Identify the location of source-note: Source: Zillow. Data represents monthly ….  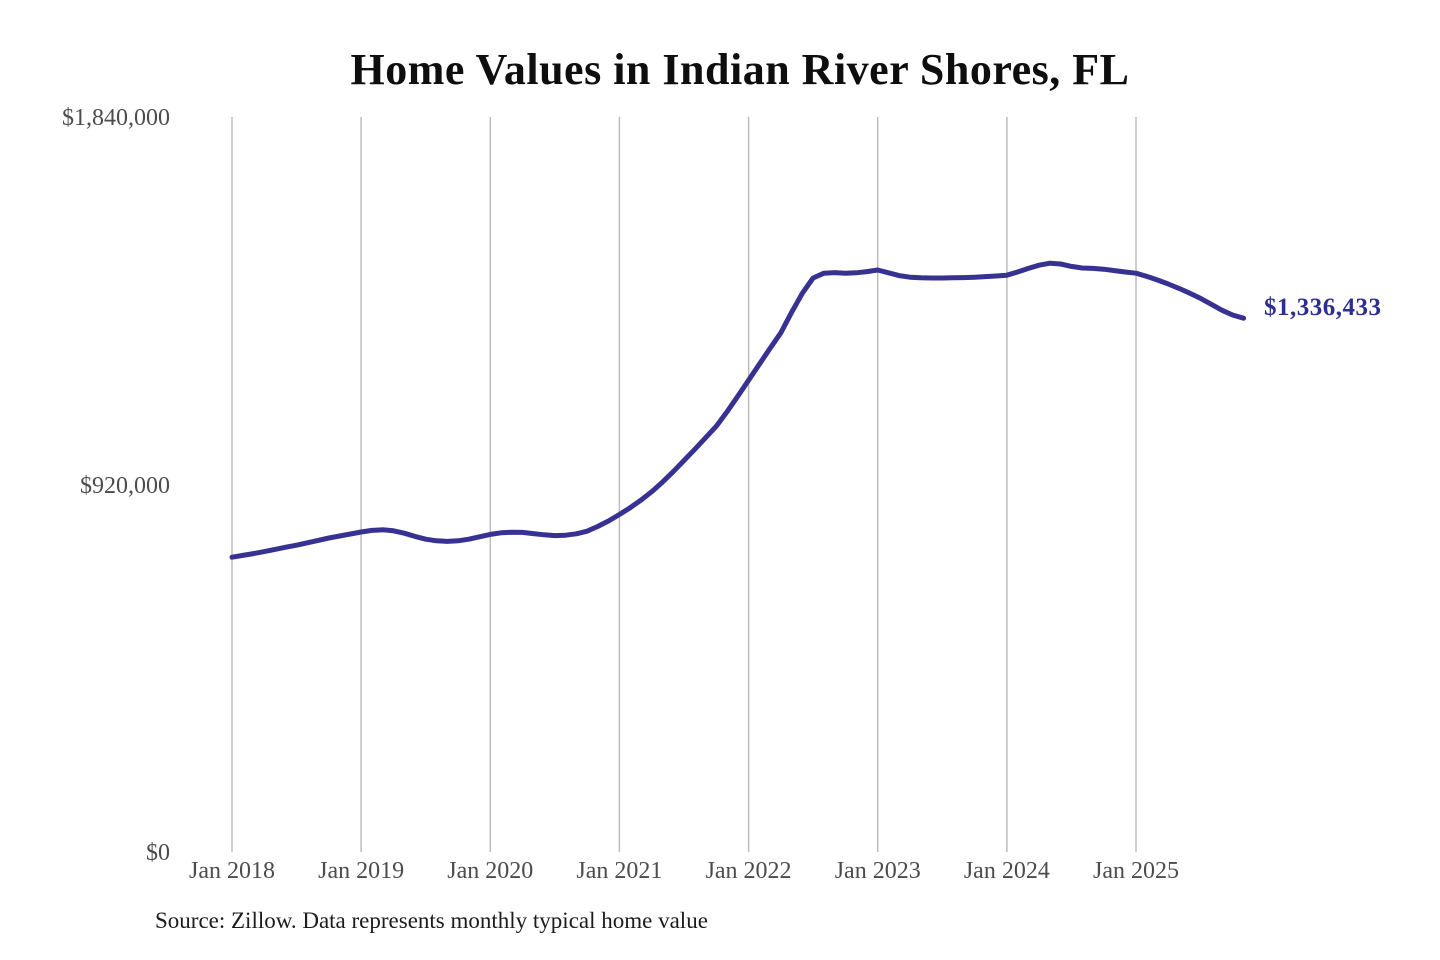
(431, 920).